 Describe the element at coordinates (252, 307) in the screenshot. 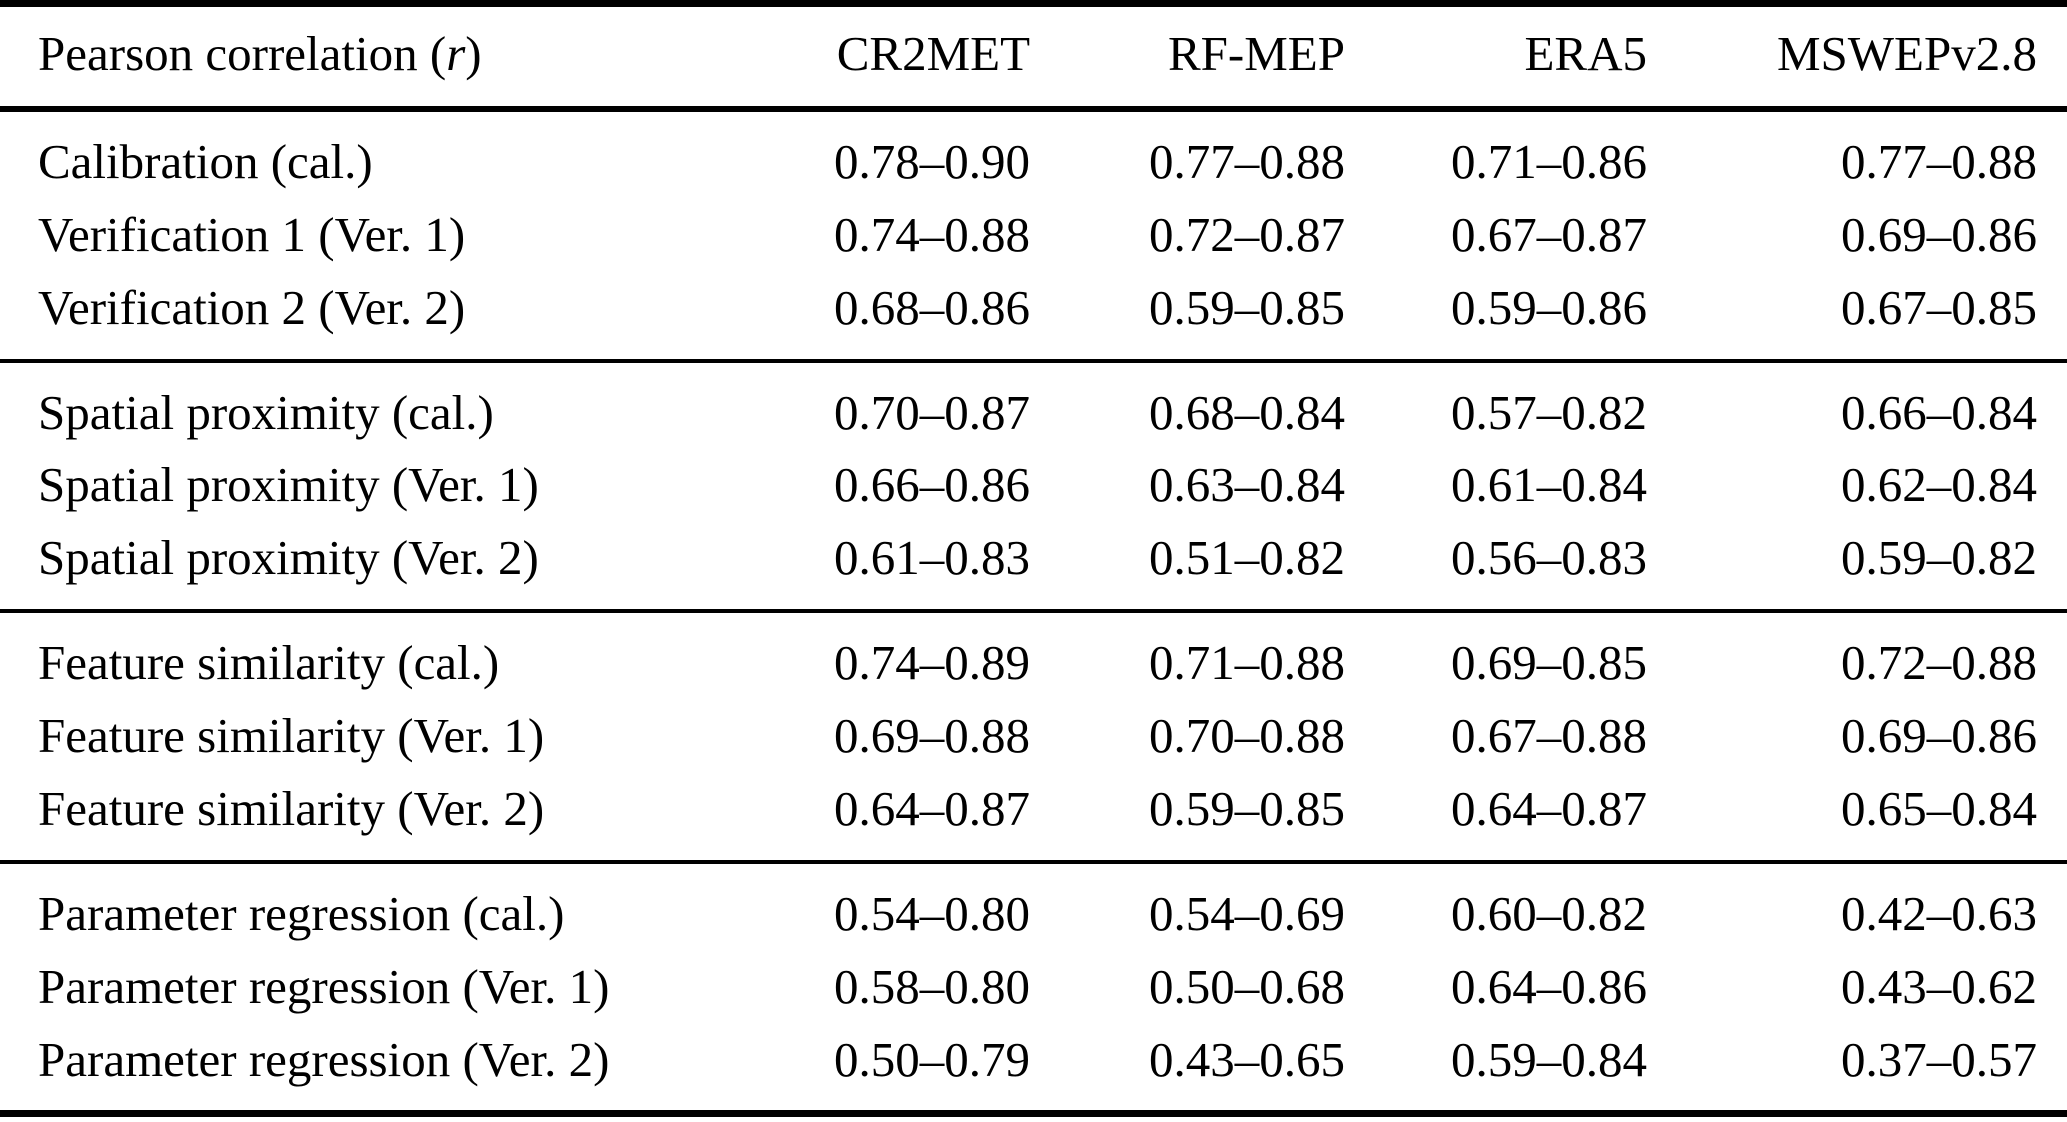

I see `row-label: Verification 2 (Ver. 2)` at that location.